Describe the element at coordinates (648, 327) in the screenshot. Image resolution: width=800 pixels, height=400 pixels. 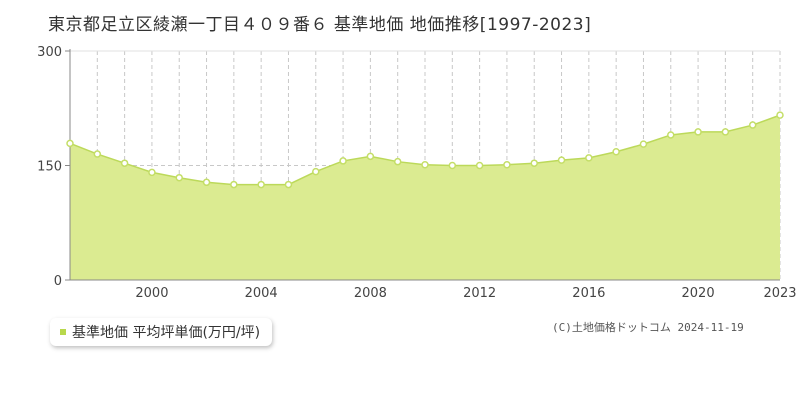
I see `credit-text: (C)土地価格ドットコム 2024-11-19` at that location.